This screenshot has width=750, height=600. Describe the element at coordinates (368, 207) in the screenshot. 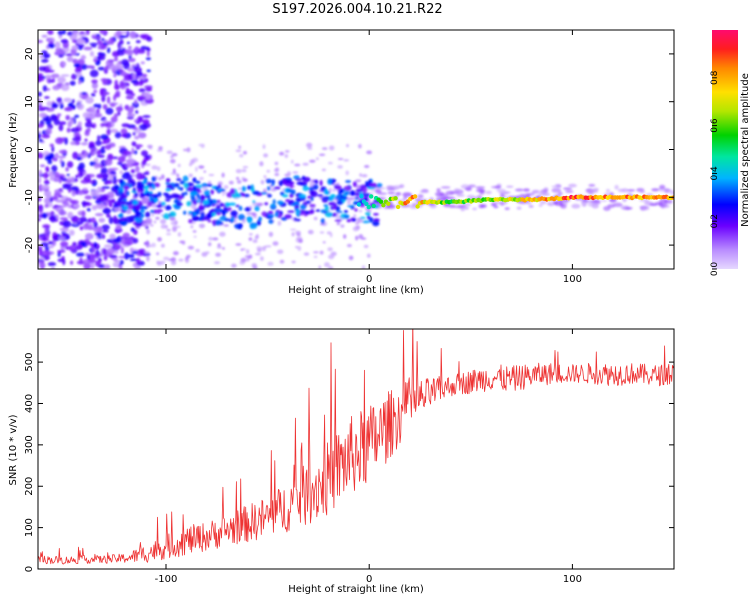

I see `ridge-point` at that location.